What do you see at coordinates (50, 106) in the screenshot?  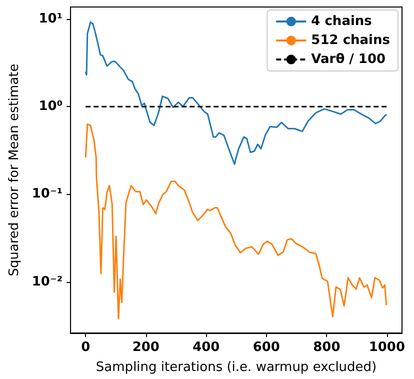 I see `y-tick-label: 10⁰` at bounding box center [50, 106].